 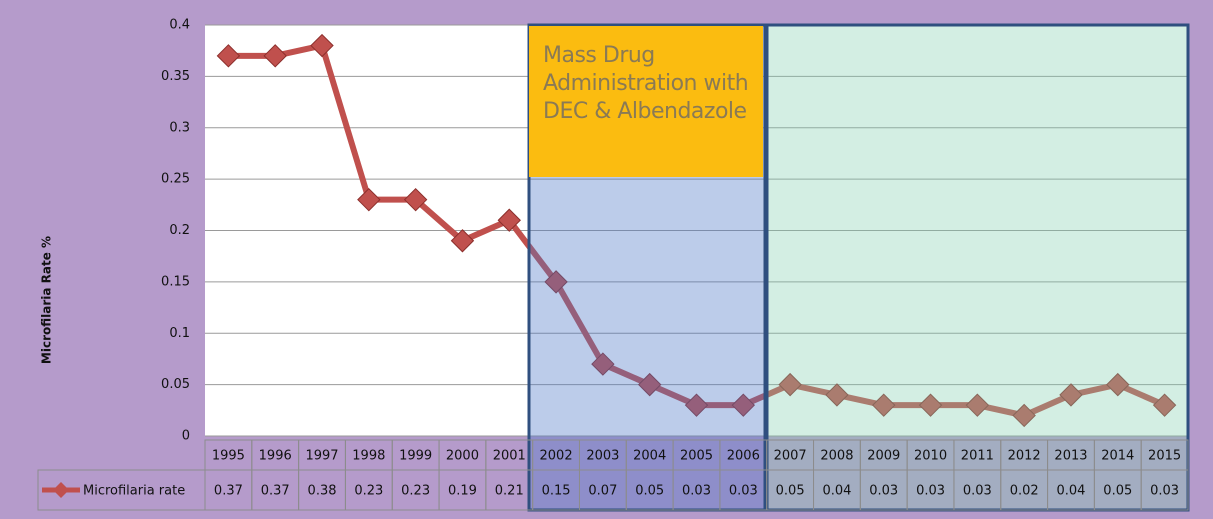 I want to click on legend-marker, so click(x=61, y=490).